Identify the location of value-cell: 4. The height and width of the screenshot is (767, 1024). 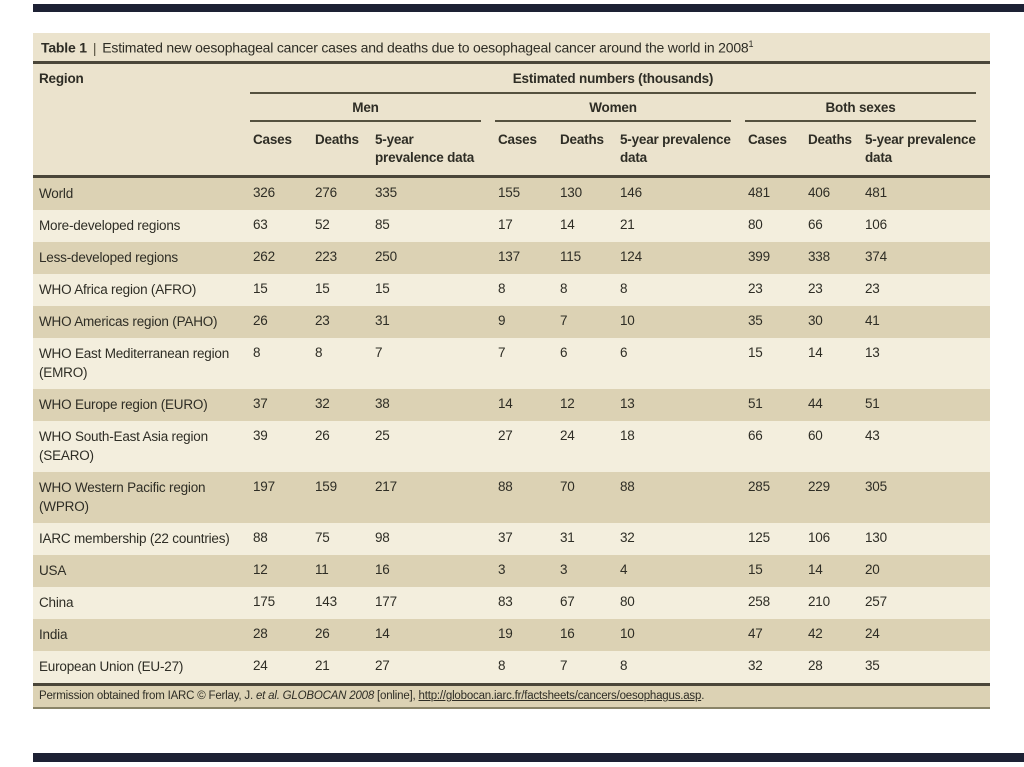
(624, 570).